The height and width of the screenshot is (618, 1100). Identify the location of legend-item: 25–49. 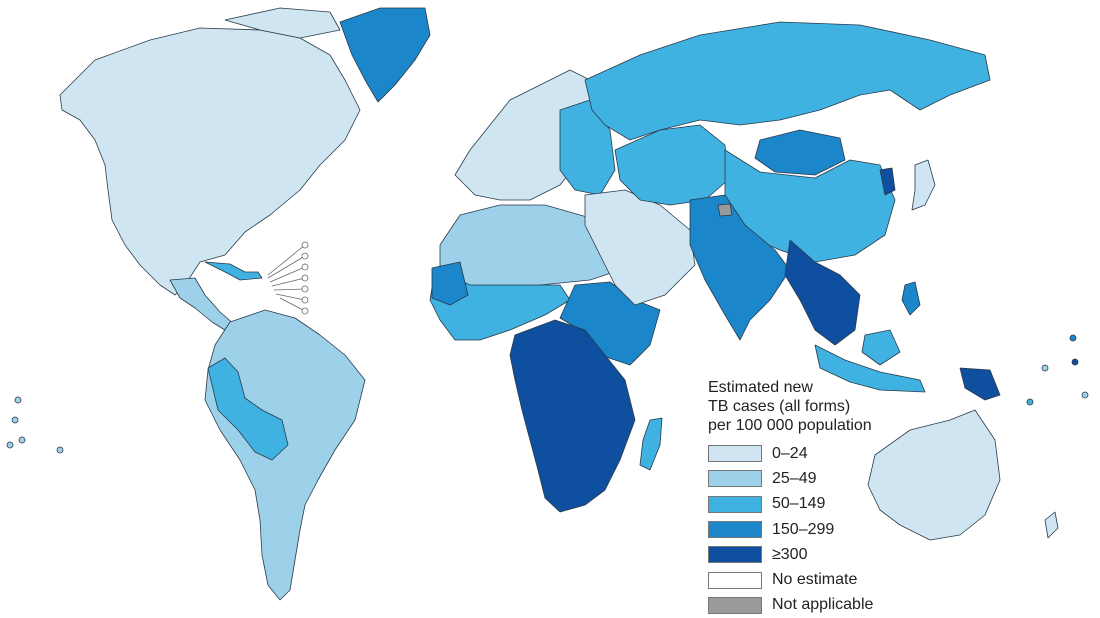
(808, 478).